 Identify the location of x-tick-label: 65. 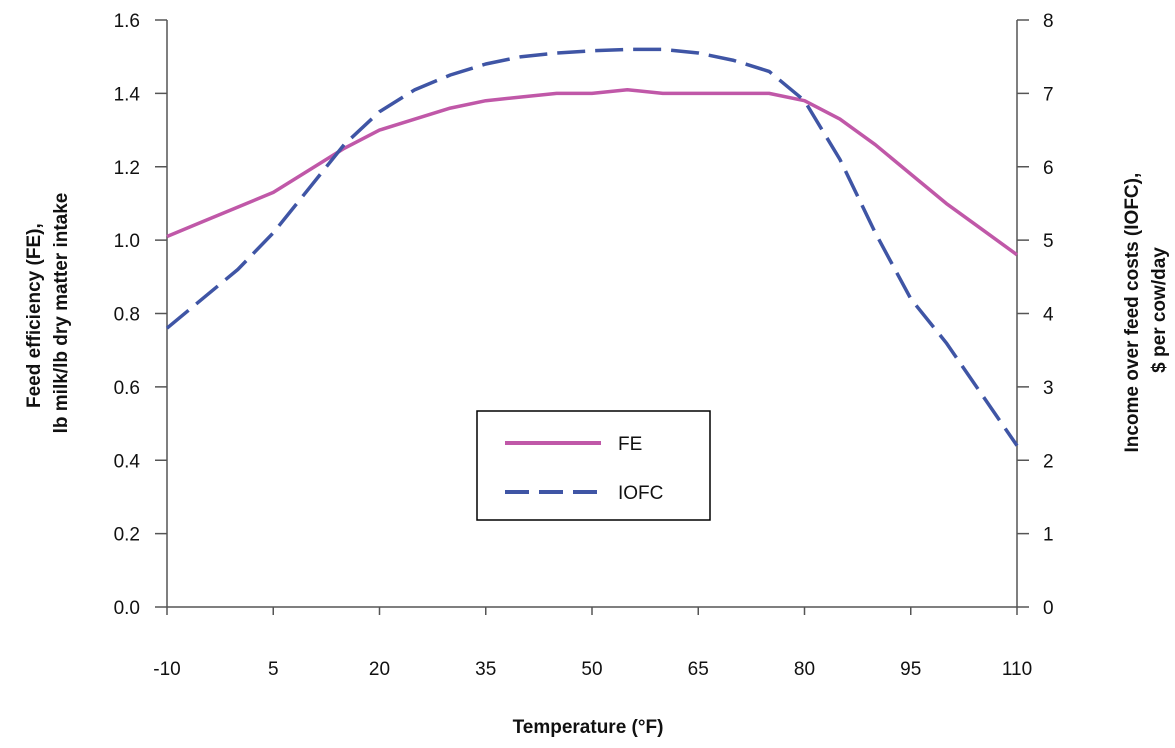
(698, 669).